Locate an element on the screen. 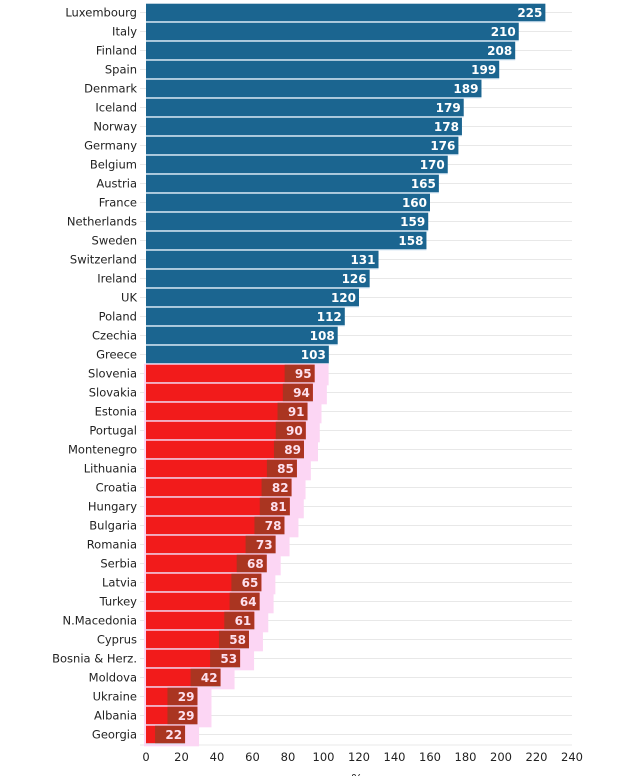  x-tick-label: 140 is located at coordinates (395, 757).